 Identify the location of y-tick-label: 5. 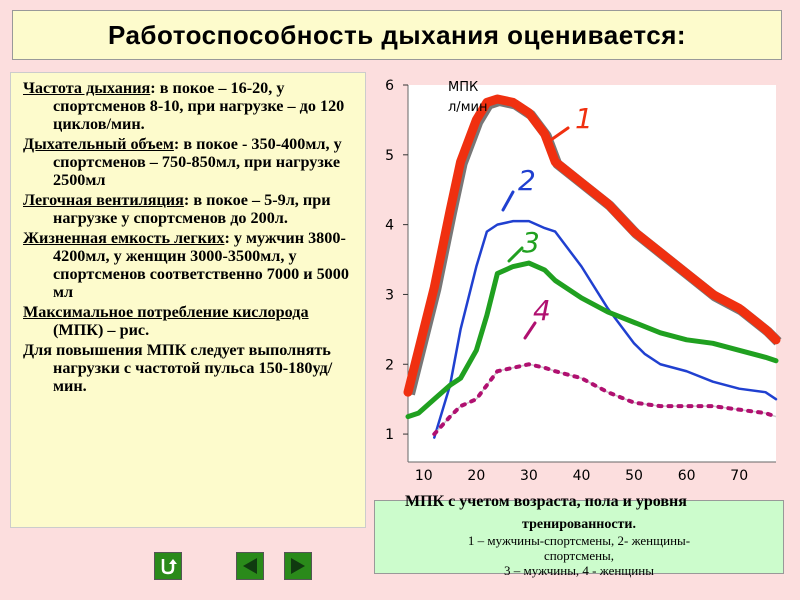
(389, 156).